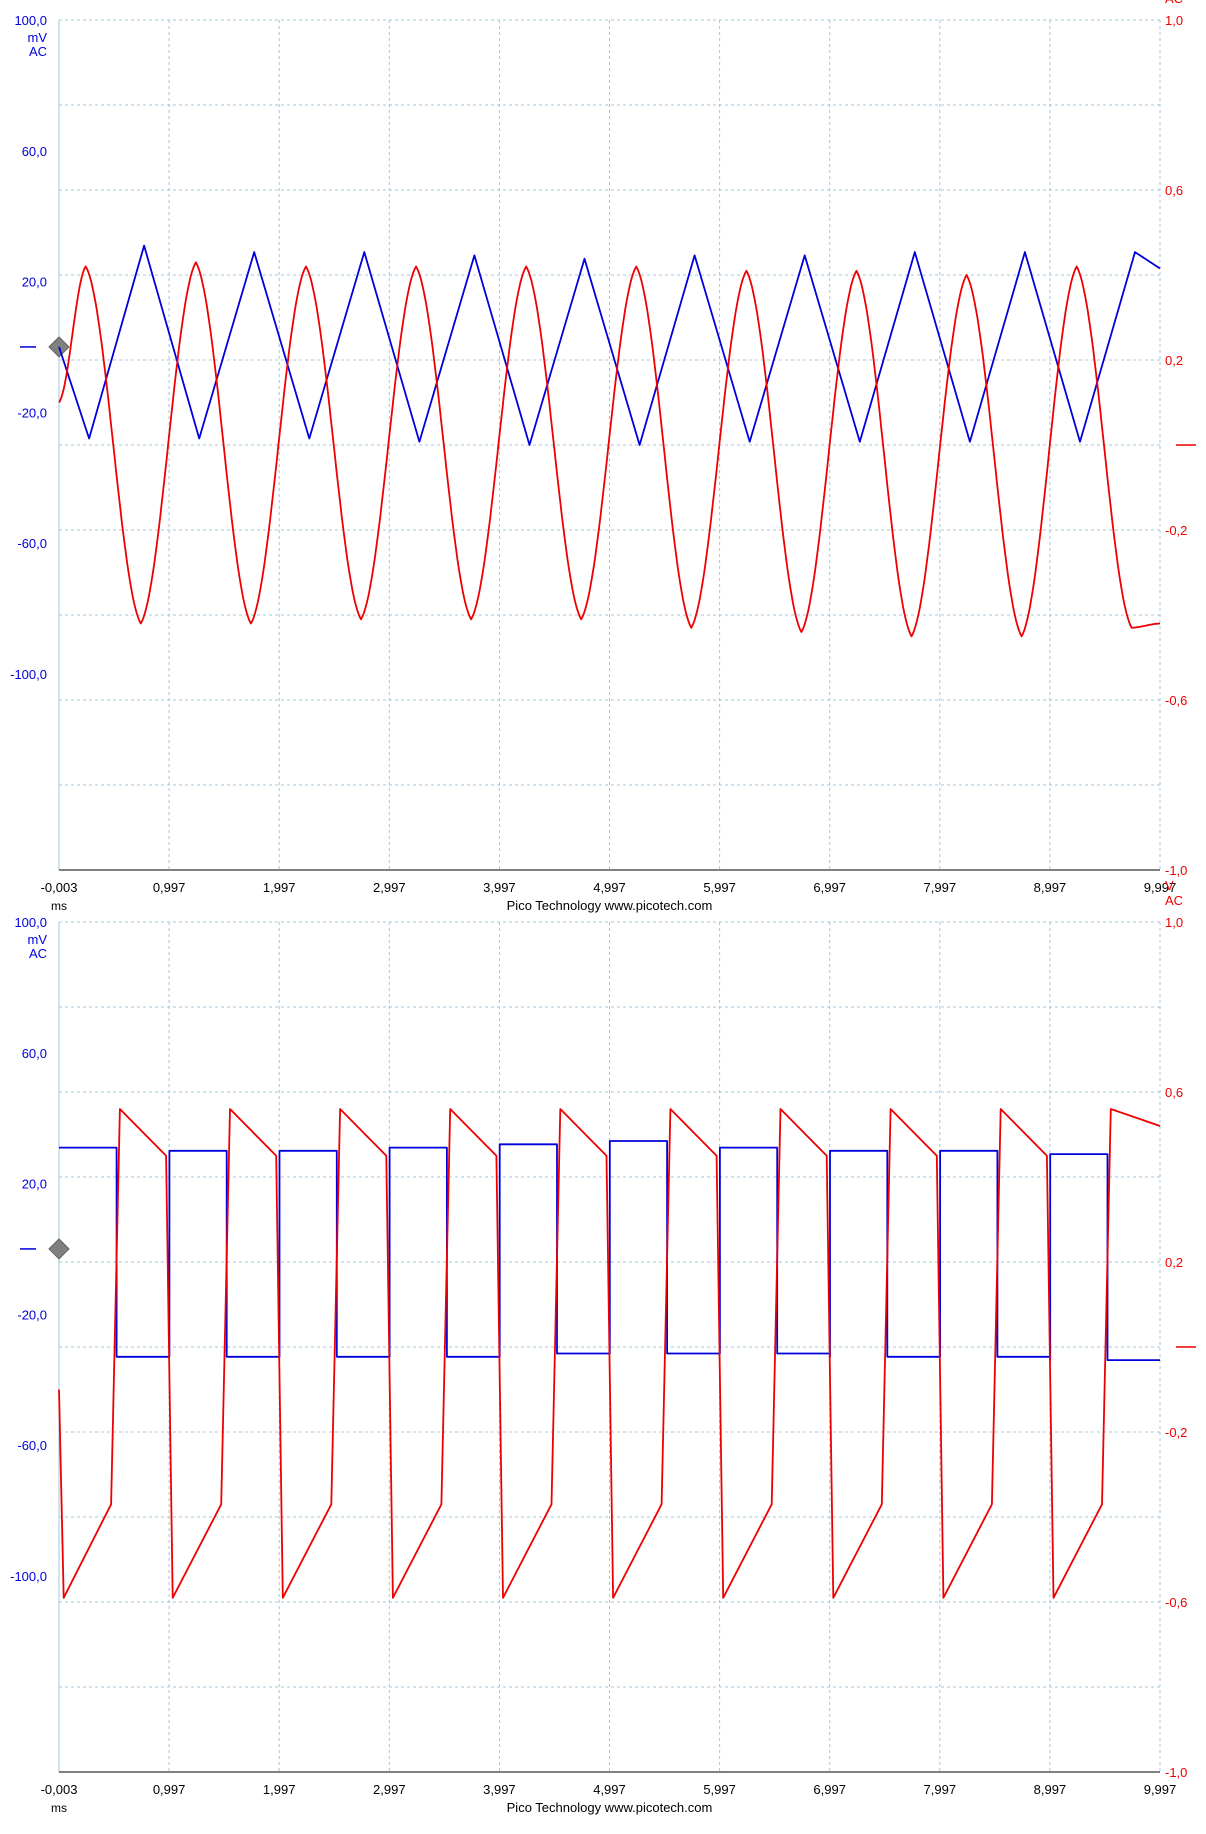 The image size is (1206, 1834). What do you see at coordinates (609, 345) in the screenshot?
I see `trace-channel-a-triangle` at bounding box center [609, 345].